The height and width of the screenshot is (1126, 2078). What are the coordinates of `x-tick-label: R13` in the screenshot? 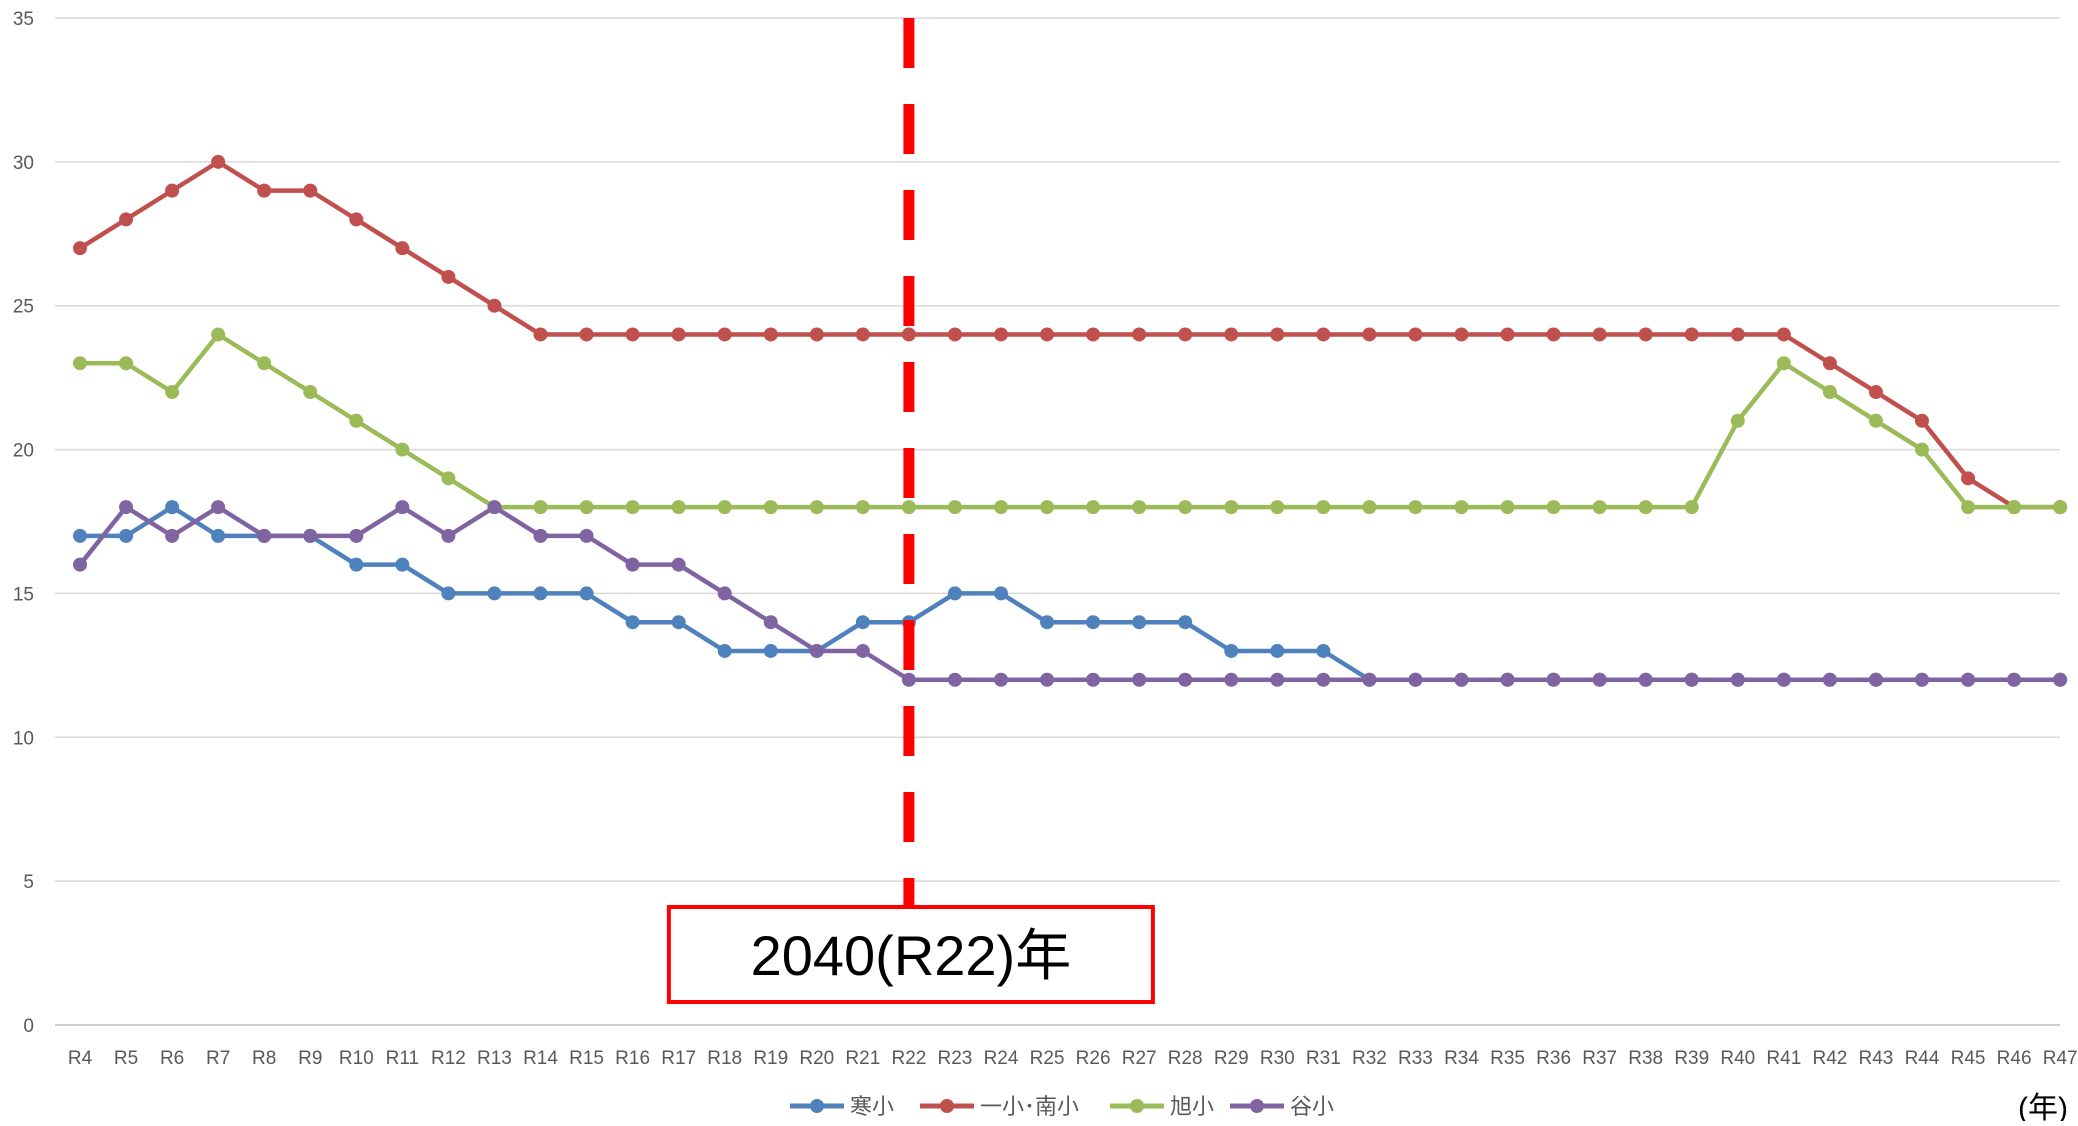 It's located at (494, 1058).